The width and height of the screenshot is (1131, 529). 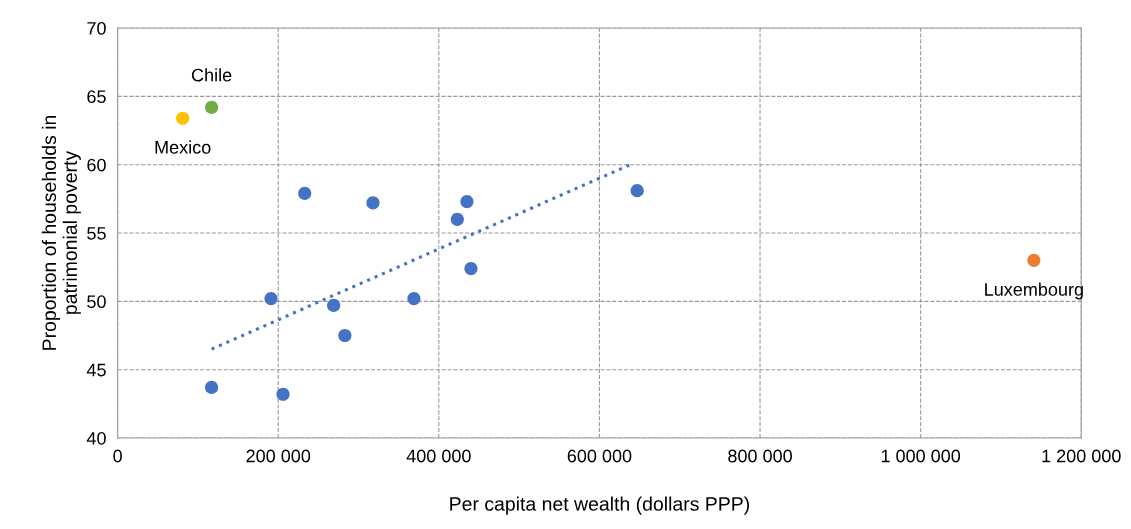 What do you see at coordinates (760, 456) in the screenshot?
I see `x-tick-label: 800 000` at bounding box center [760, 456].